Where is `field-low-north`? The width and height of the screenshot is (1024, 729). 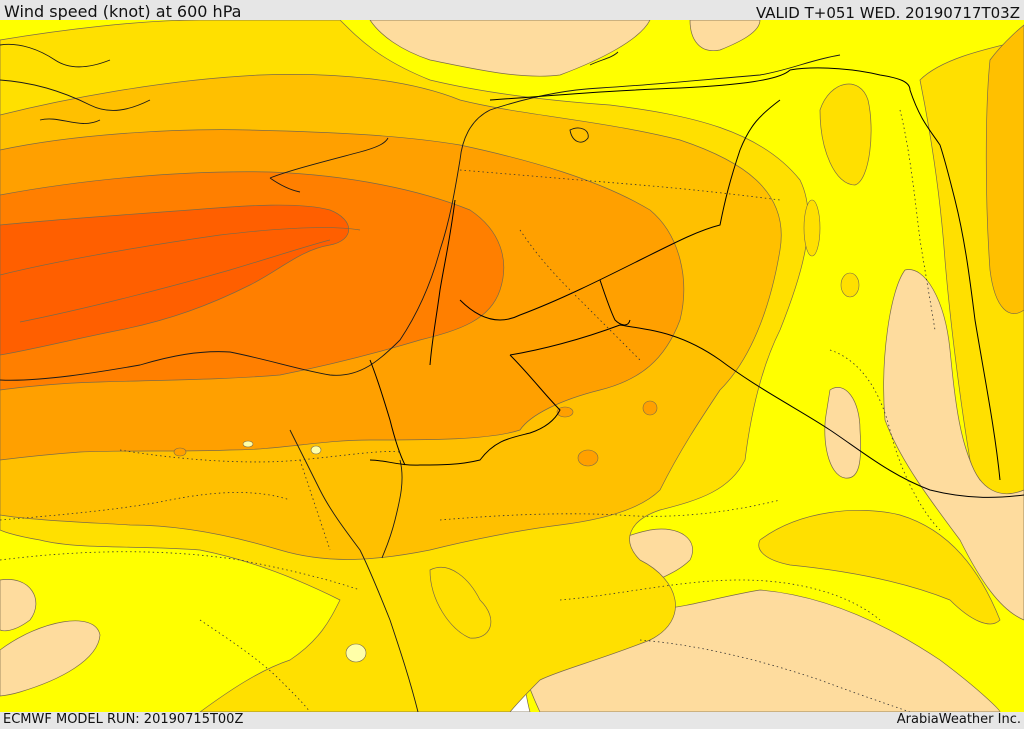 field-low-north is located at coordinates (510, 48).